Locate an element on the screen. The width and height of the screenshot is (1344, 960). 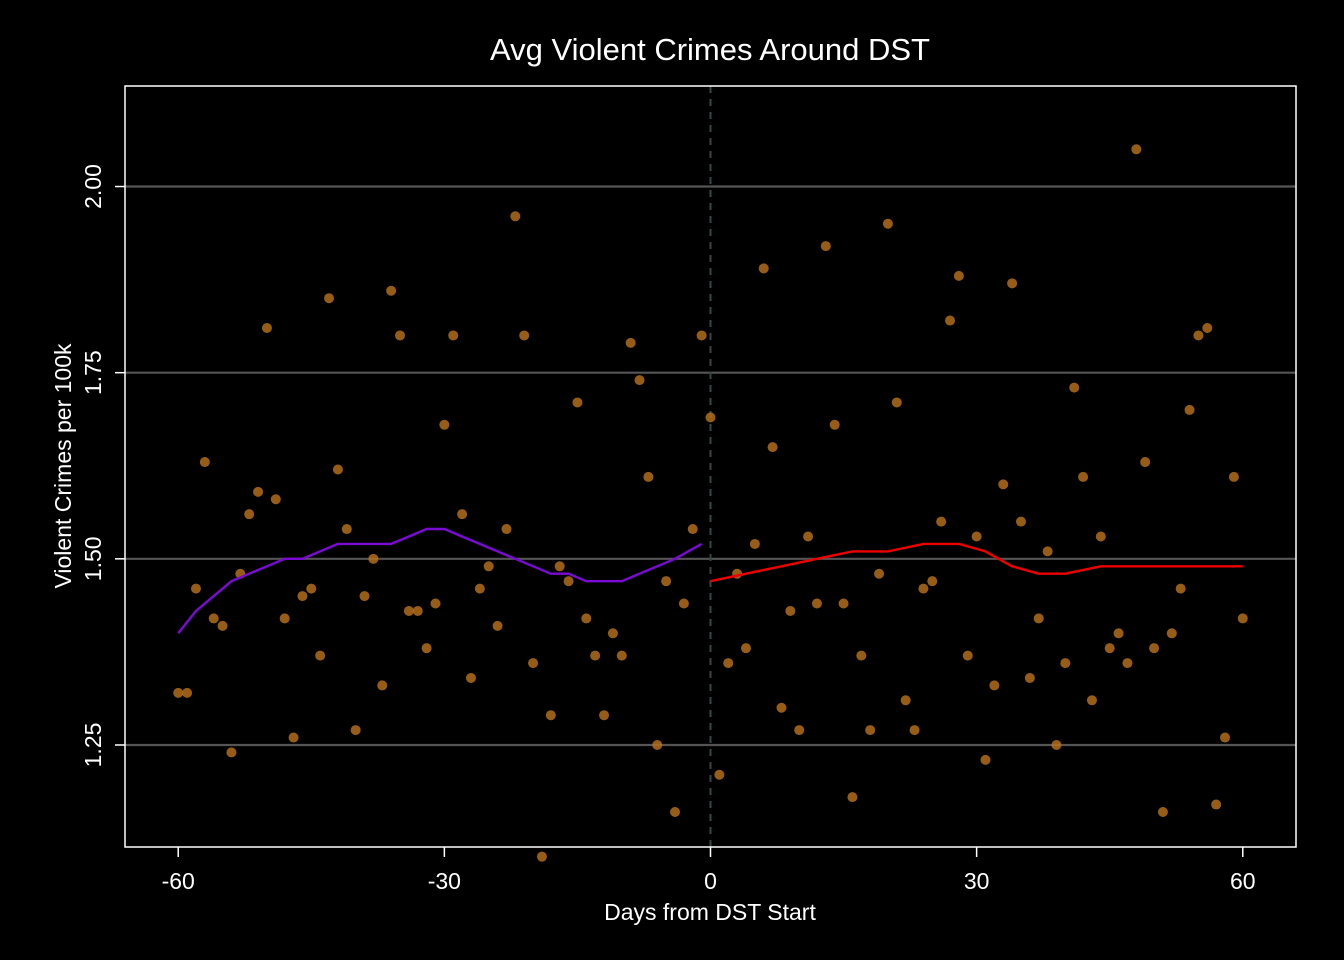
y-tick-label: 1.50 is located at coordinates (93, 558).